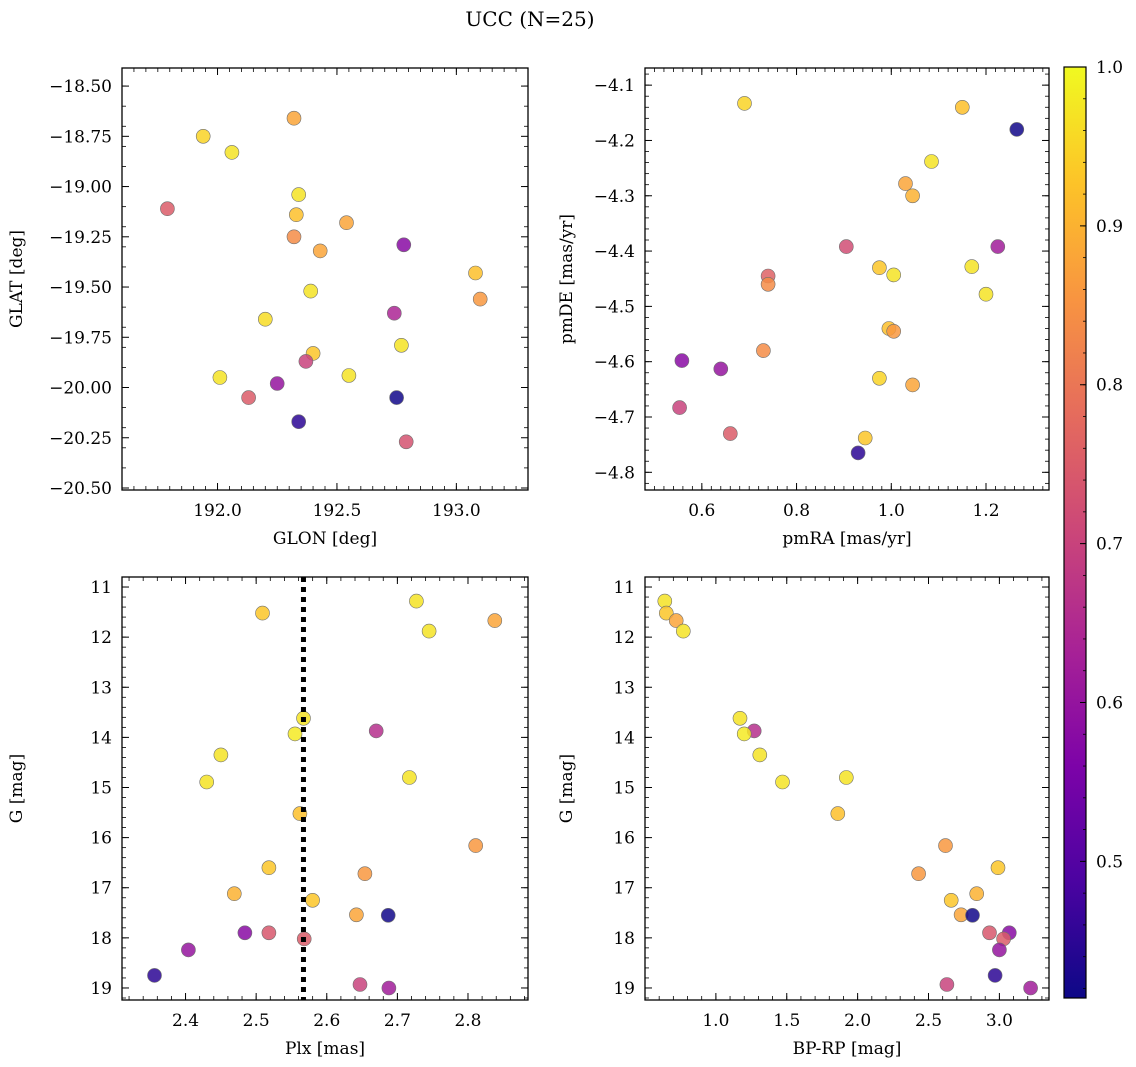  What do you see at coordinates (80, 238) in the screenshot?
I see `y-tick-label: −19.25` at bounding box center [80, 238].